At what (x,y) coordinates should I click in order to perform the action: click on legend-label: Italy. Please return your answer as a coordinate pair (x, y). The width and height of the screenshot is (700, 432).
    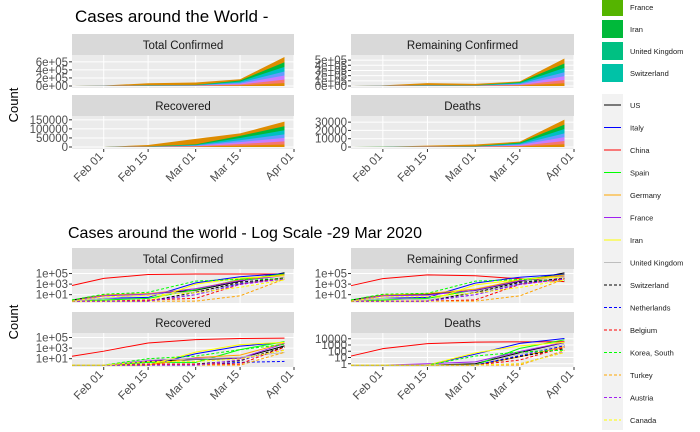
    Looking at the image, I should click on (637, 128).